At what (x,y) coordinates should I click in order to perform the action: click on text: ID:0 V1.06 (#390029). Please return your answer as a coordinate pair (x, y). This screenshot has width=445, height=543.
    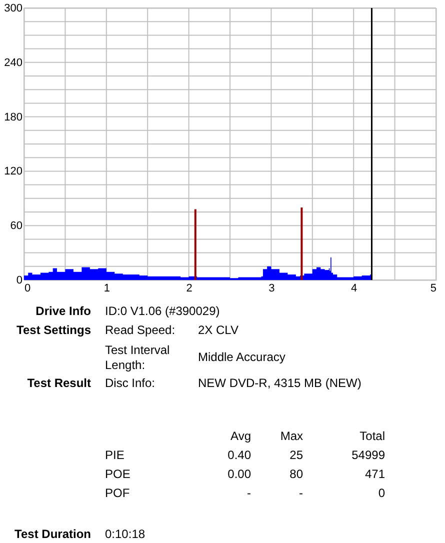
    Looking at the image, I should click on (162, 311).